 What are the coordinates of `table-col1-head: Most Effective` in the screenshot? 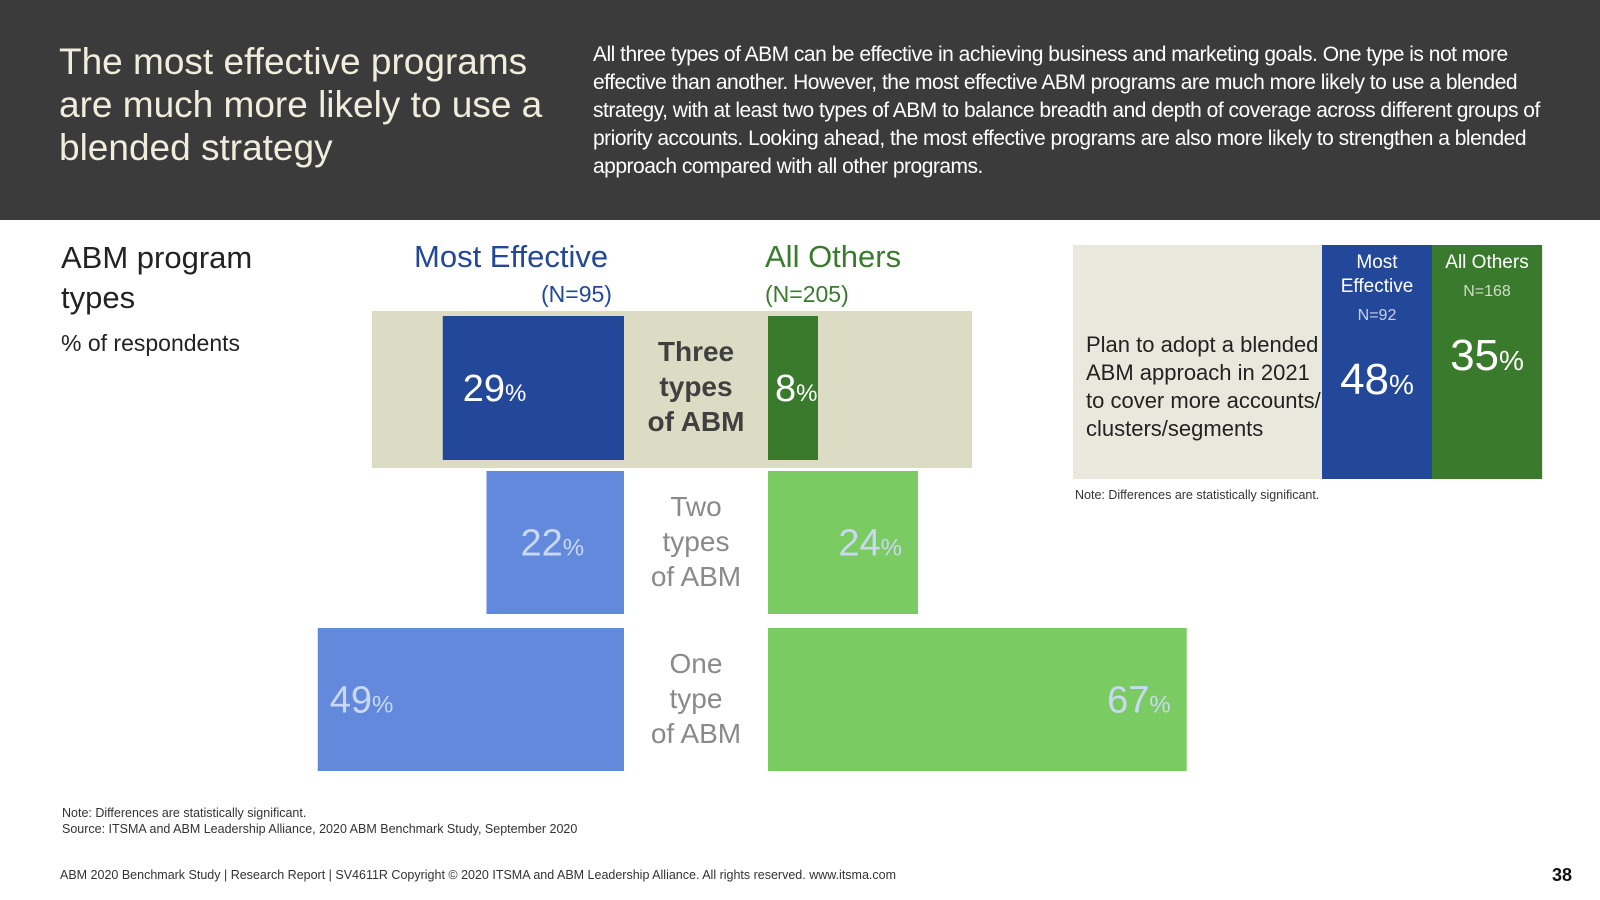 It's located at (1377, 274).